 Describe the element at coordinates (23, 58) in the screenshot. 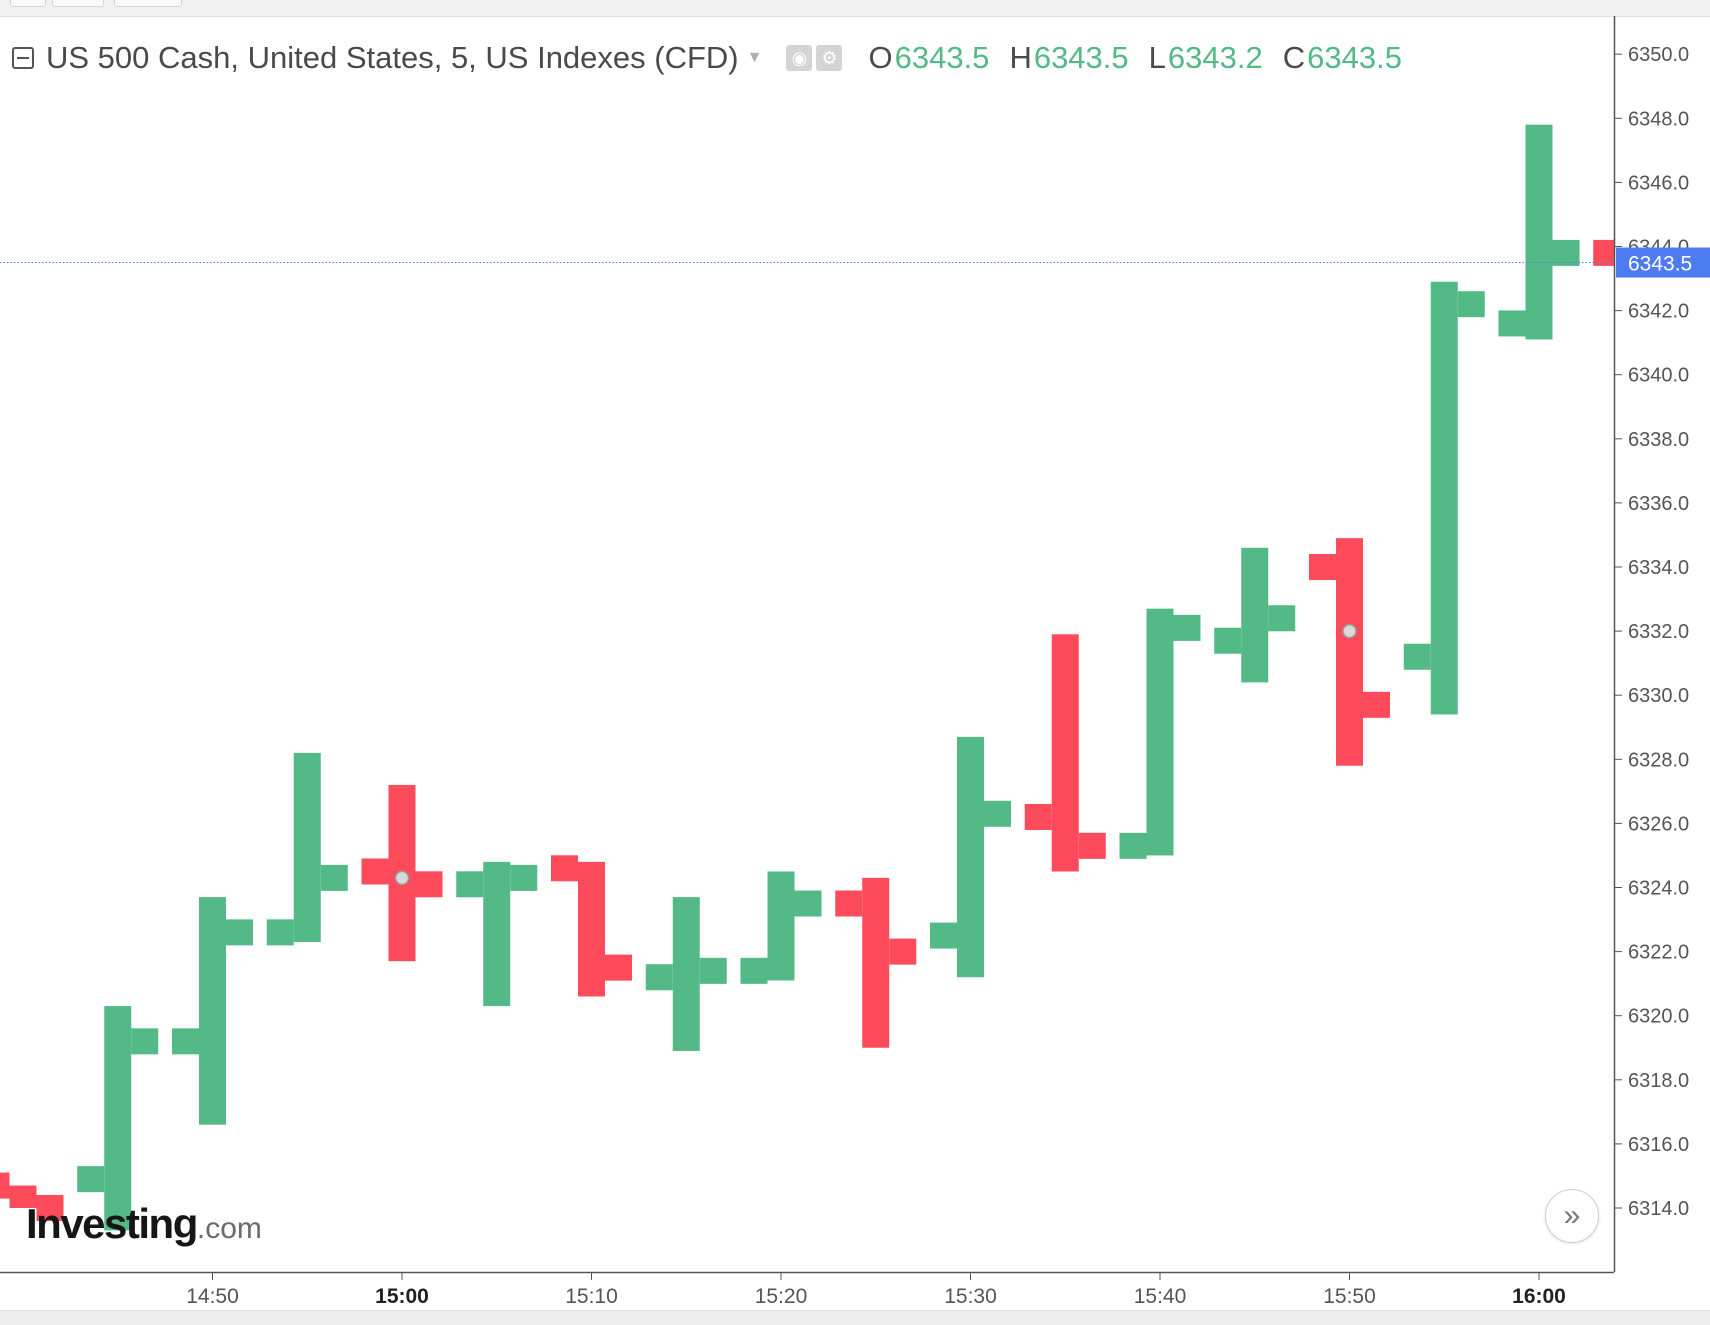

I see `collapse-legend-icon` at that location.